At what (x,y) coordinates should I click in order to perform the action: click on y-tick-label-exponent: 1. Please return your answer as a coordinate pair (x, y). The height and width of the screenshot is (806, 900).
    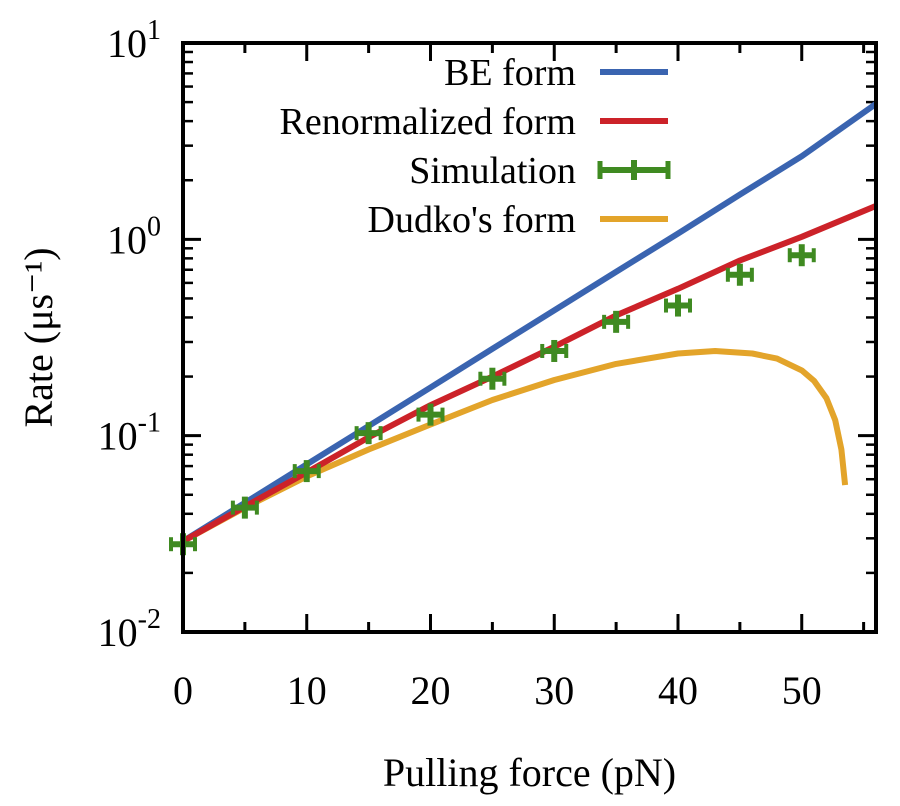
    Looking at the image, I should click on (154, 30).